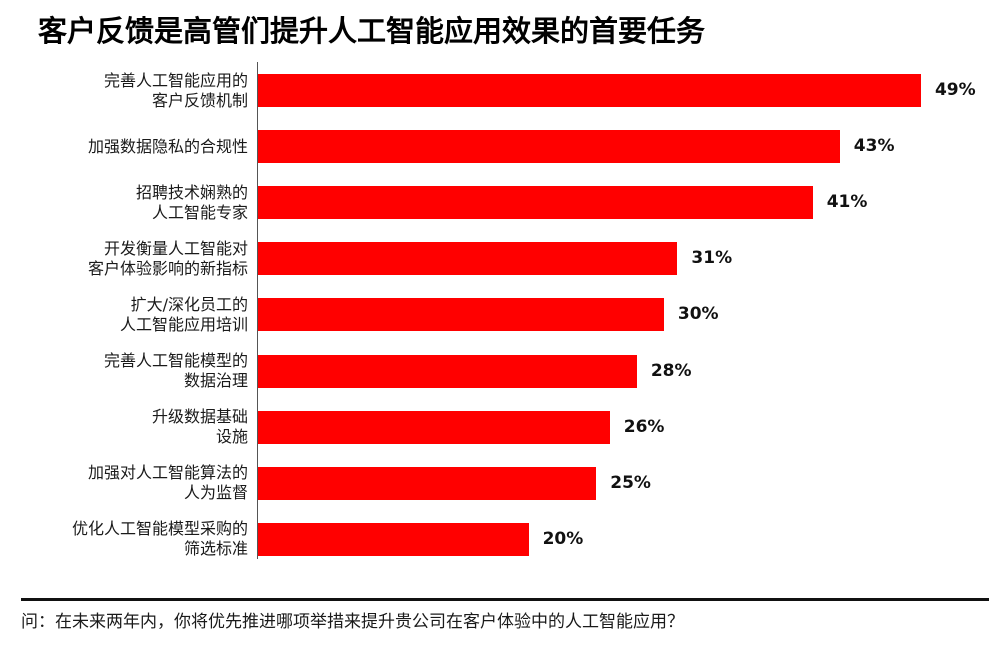 The height and width of the screenshot is (660, 1000). What do you see at coordinates (505, 599) in the screenshot?
I see `footnote-divider` at bounding box center [505, 599].